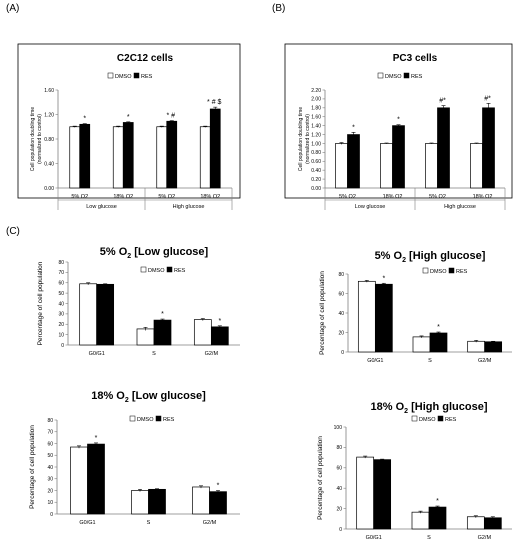 This screenshot has width=528, height=555. What do you see at coordinates (166, 197) in the screenshot?
I see `x-tick-label-3: 5% O2` at bounding box center [166, 197].